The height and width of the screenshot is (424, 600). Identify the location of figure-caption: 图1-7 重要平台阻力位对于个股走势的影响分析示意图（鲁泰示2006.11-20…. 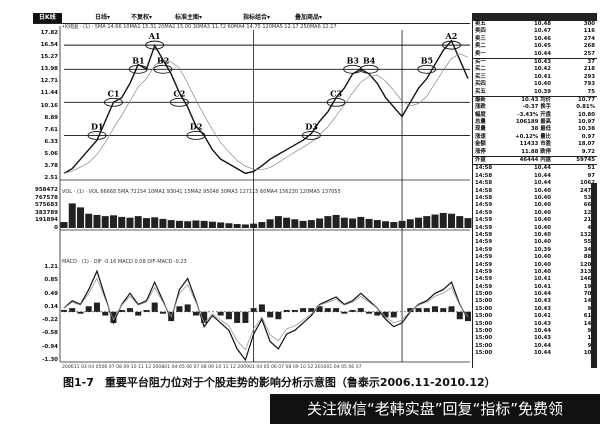
(279, 382).